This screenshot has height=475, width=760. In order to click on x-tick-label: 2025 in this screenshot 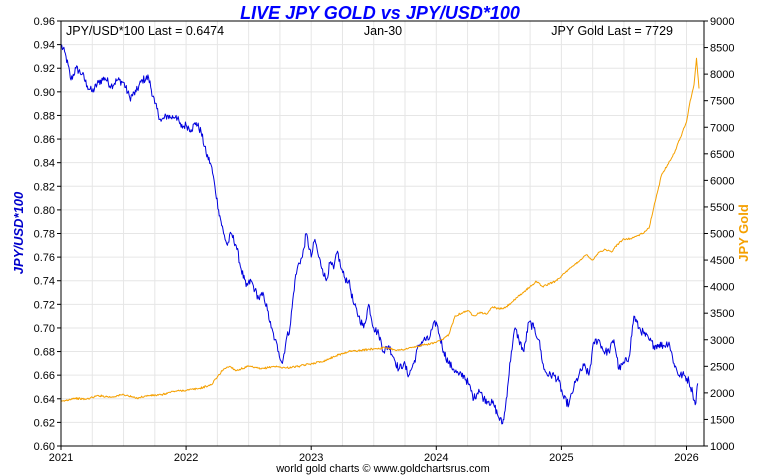, I will do `click(561, 458)`.